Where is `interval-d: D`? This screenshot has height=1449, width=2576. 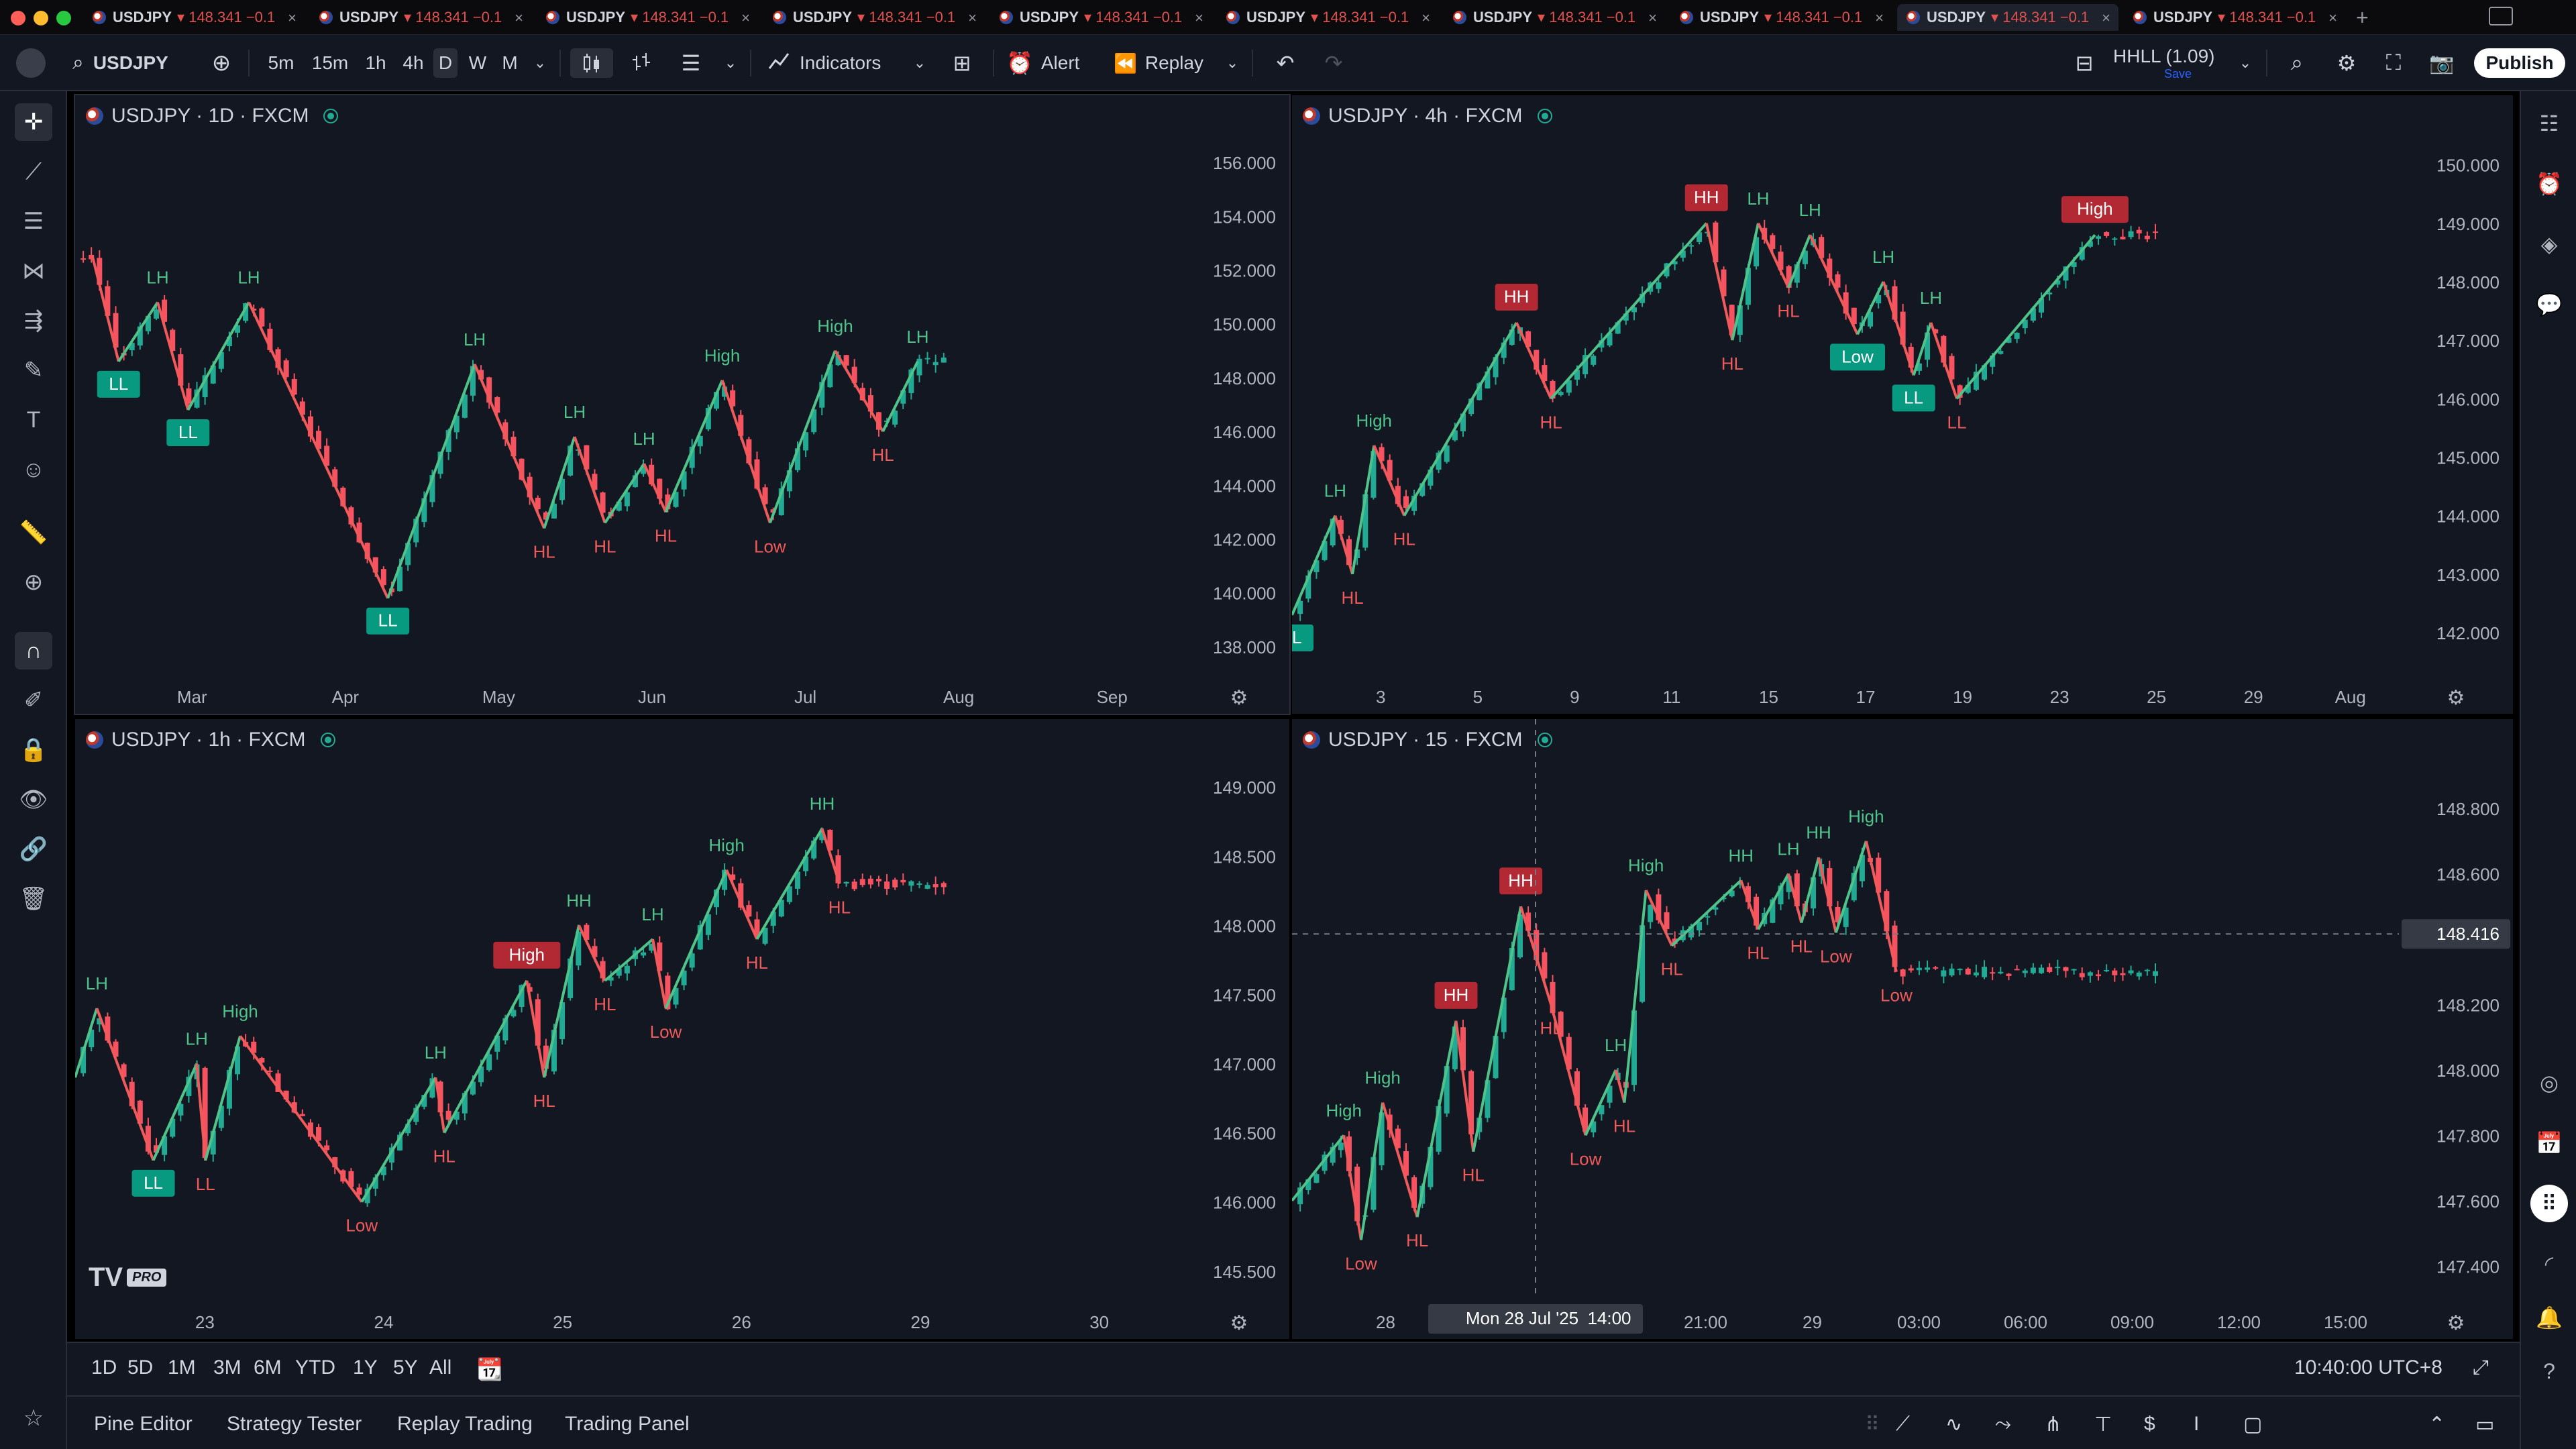 interval-d: D is located at coordinates (445, 63).